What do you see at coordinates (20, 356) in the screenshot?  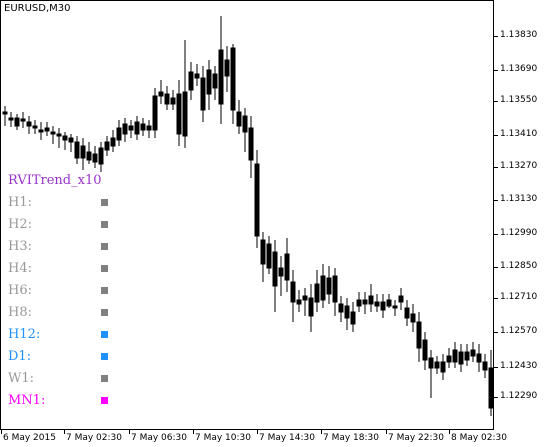 I see `timeframe-label: D1:` at bounding box center [20, 356].